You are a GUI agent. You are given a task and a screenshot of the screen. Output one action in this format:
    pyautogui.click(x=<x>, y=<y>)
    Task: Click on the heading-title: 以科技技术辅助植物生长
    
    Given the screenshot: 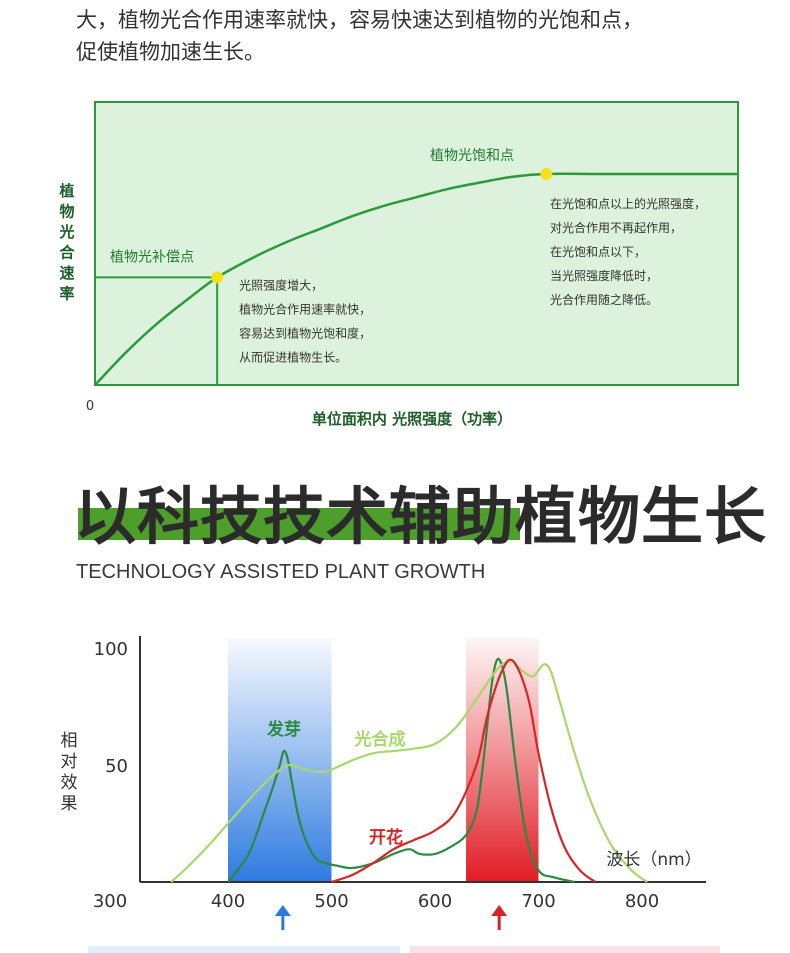 What is the action you would take?
    pyautogui.click(x=421, y=516)
    